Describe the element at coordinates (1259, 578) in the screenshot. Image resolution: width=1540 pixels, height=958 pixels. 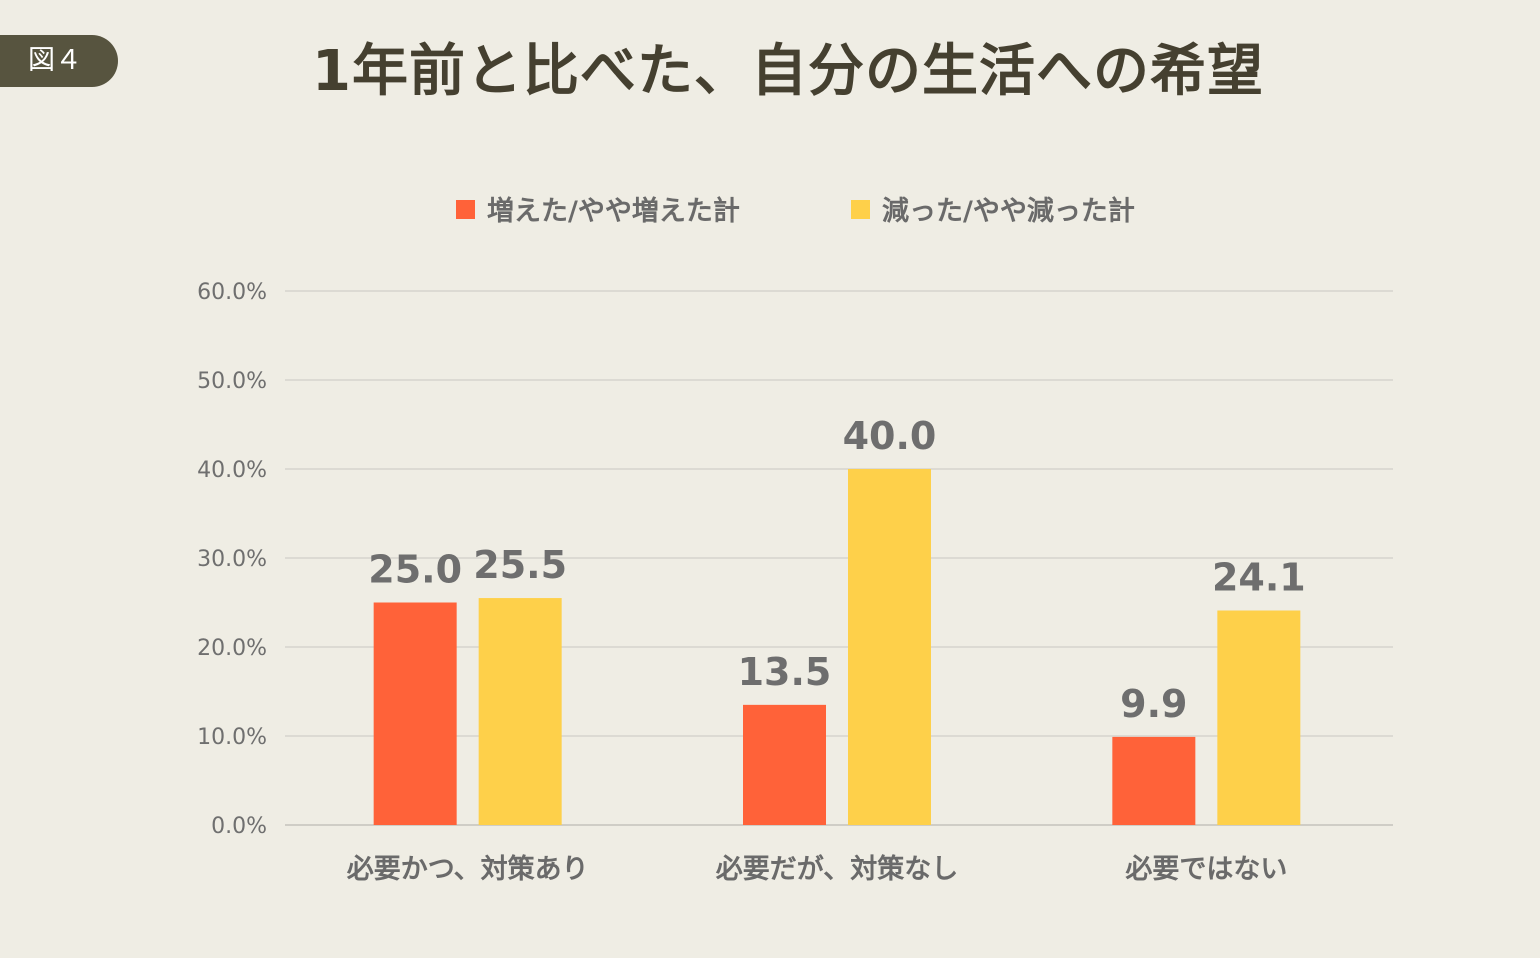
I see `data-label: 24.1` at that location.